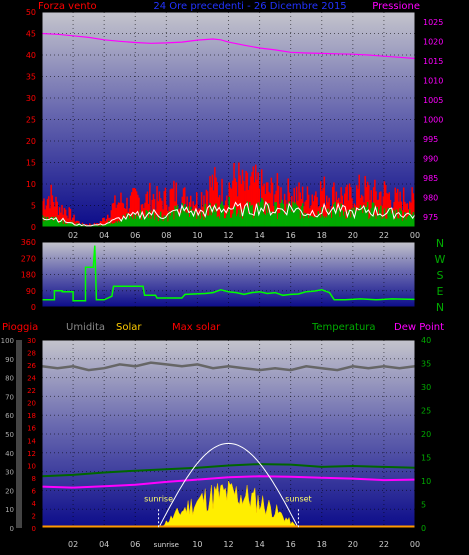 Image resolution: width=469 pixels, height=555 pixels. What do you see at coordinates (158, 499) in the screenshot?
I see `sunrise-annotation: sunrise` at bounding box center [158, 499].